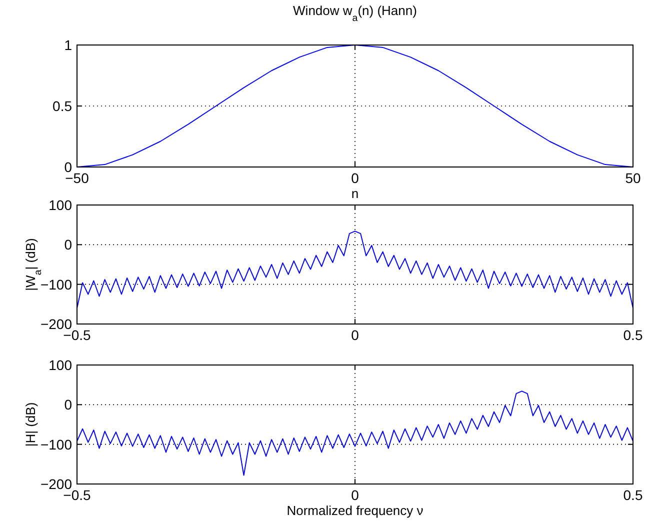  Describe the element at coordinates (68, 45) in the screenshot. I see `y-tick-label: 1` at that location.